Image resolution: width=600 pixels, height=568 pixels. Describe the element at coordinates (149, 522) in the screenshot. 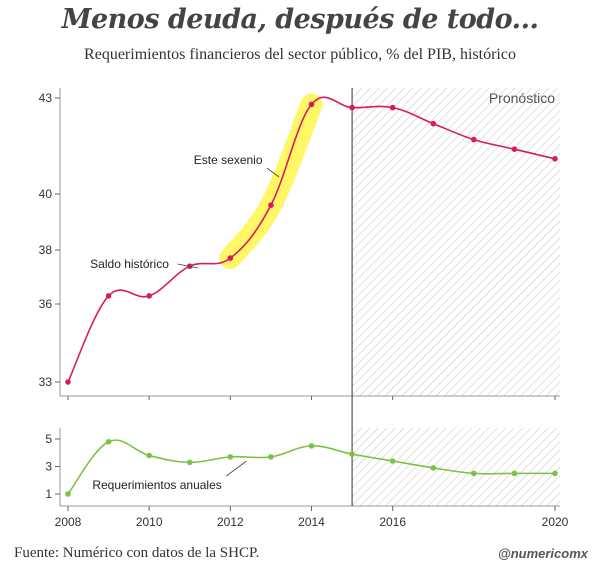

I see `x-tick-label: 2010` at that location.